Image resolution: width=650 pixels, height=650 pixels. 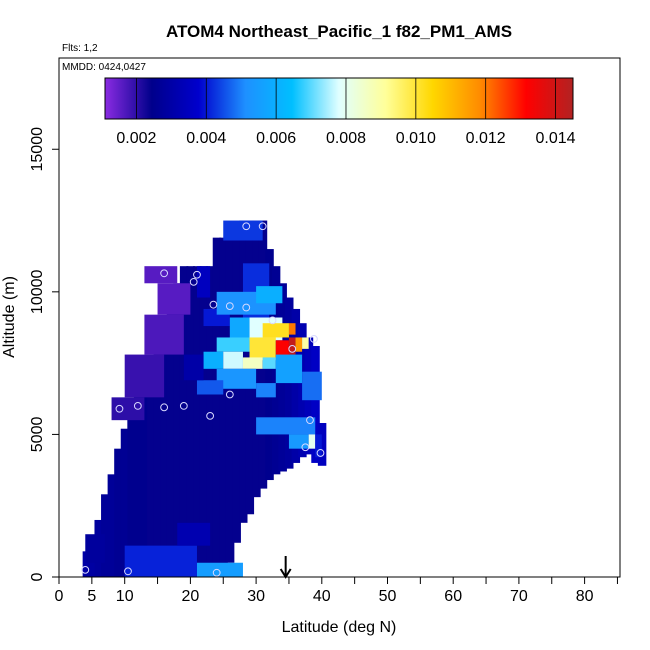 What do you see at coordinates (519, 596) in the screenshot?
I see `x-tick-label: 70` at bounding box center [519, 596].